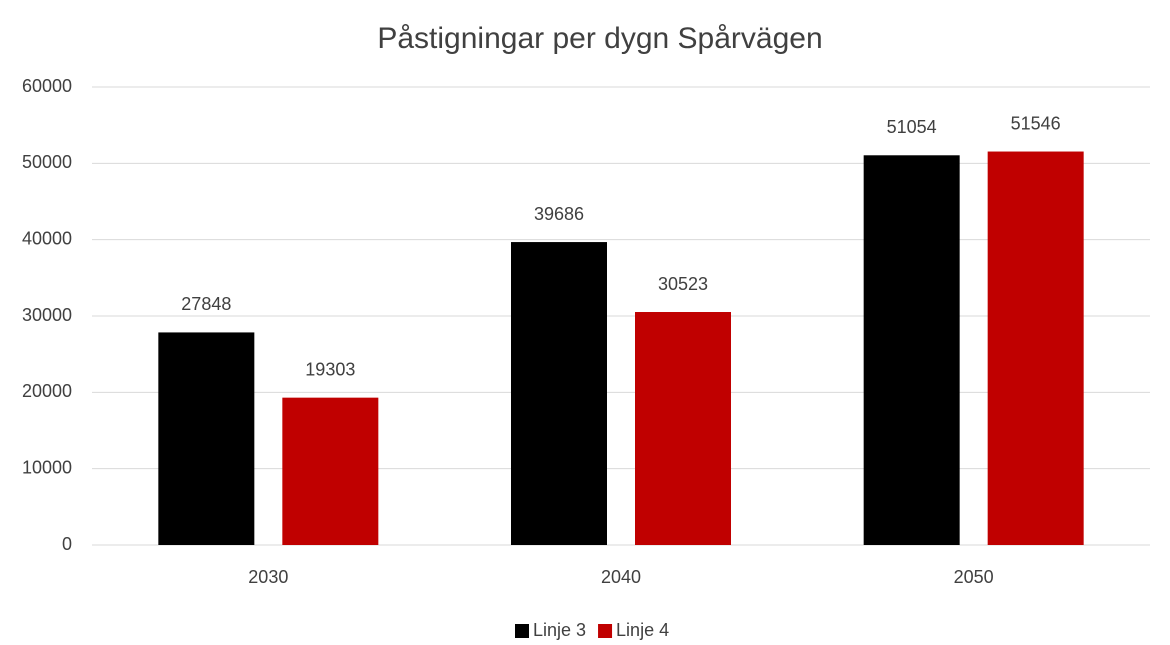 The width and height of the screenshot is (1170, 645). What do you see at coordinates (642, 630) in the screenshot?
I see `legend-label: Linje 4` at bounding box center [642, 630].